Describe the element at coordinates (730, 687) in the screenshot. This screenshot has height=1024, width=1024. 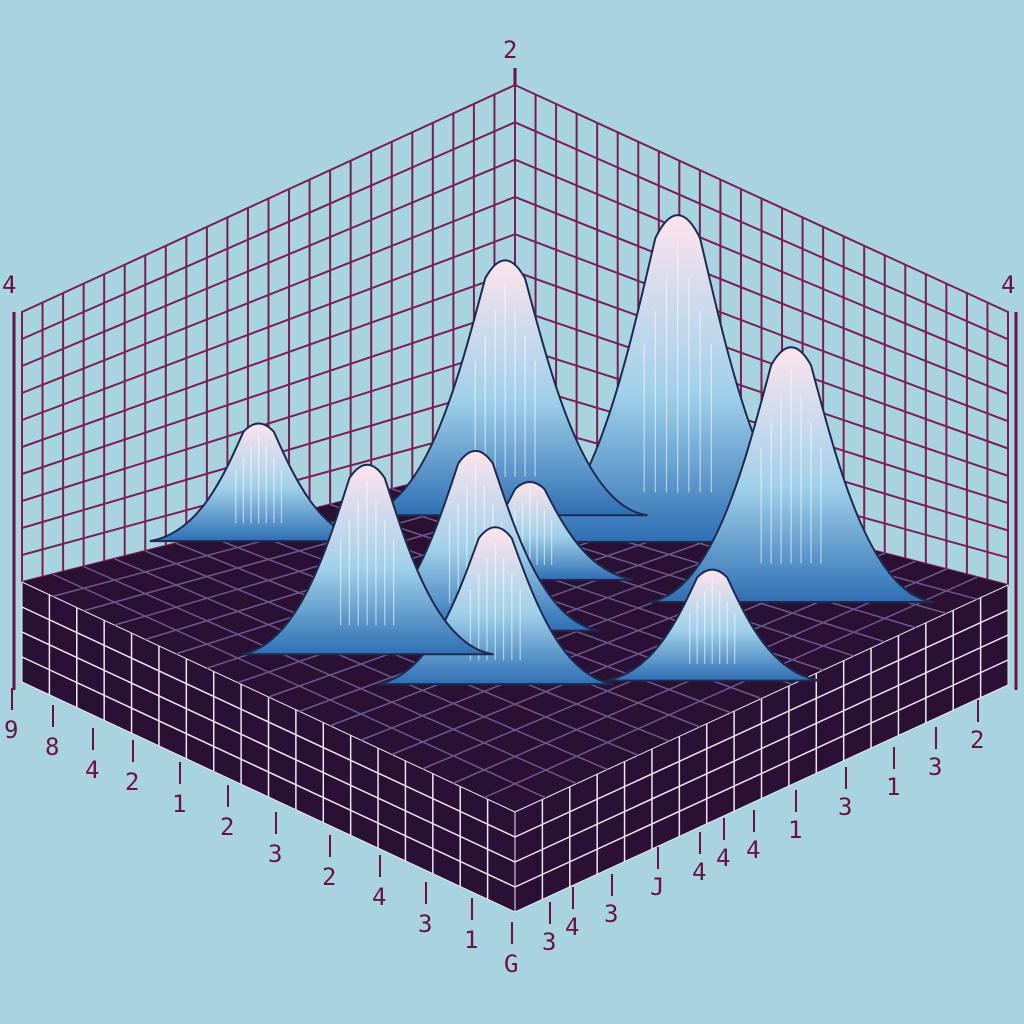
I see `base-grid-line` at that location.